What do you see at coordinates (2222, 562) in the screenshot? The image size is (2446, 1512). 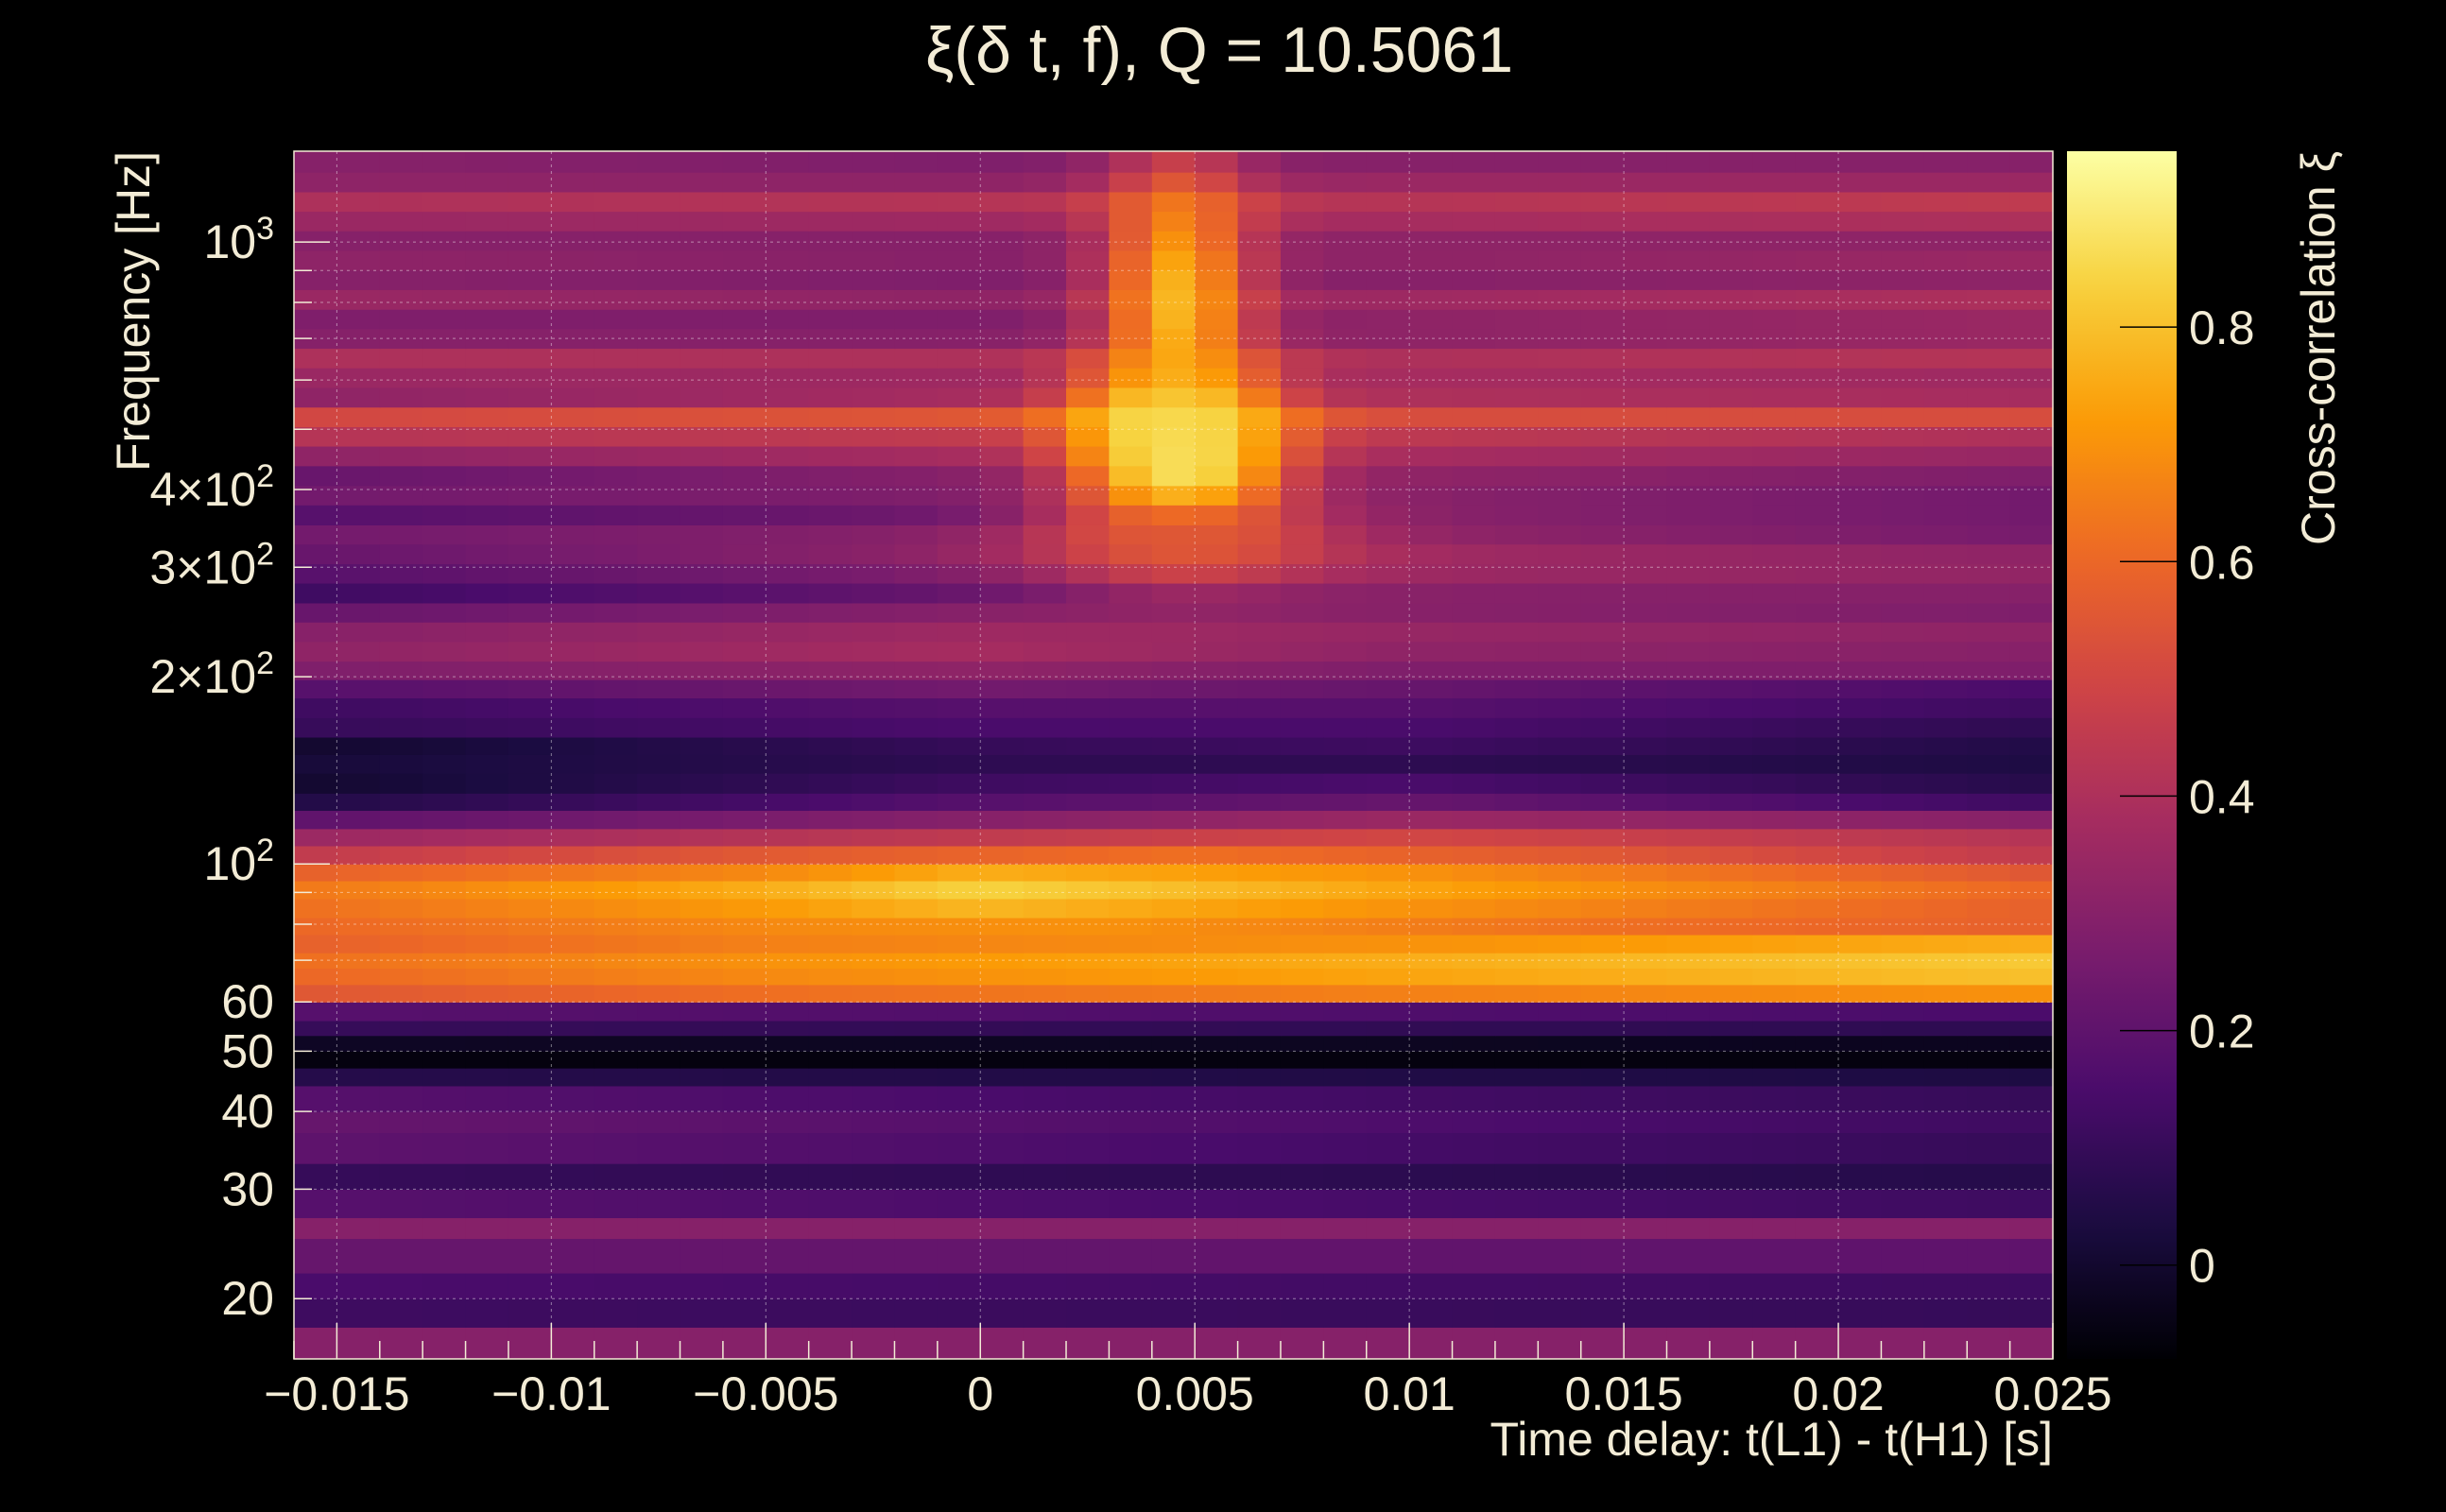 I see `colorbar-tick-label: 0.6` at bounding box center [2222, 562].